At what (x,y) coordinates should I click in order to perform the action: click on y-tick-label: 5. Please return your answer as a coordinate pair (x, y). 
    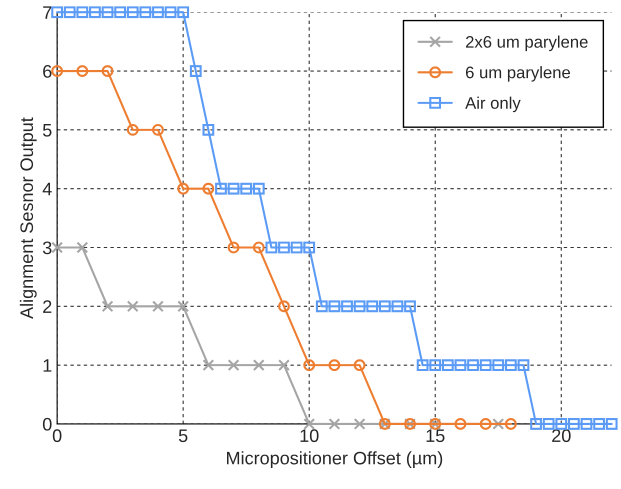
    Looking at the image, I should click on (47, 130).